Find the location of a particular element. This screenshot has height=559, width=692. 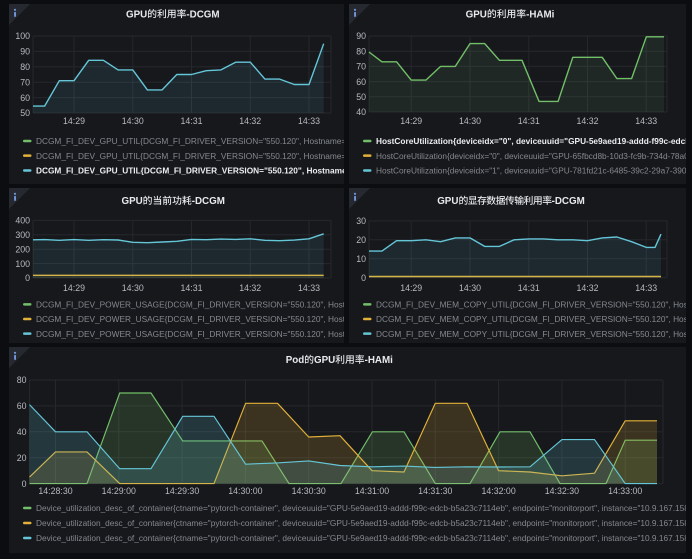

svg-text: 10 is located at coordinates (361, 259).